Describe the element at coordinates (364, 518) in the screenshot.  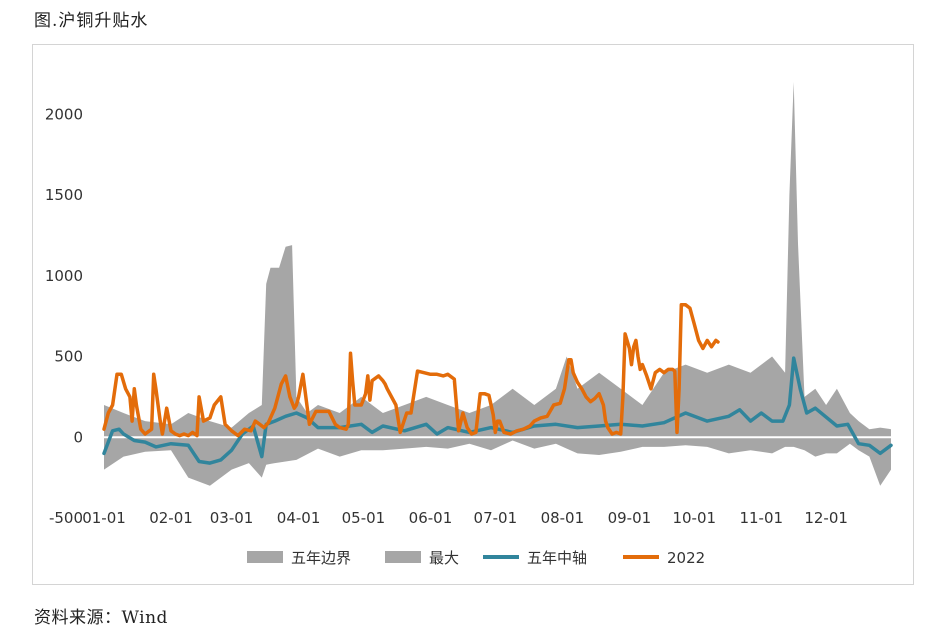
I see `x-tick-label: 05-01` at that location.